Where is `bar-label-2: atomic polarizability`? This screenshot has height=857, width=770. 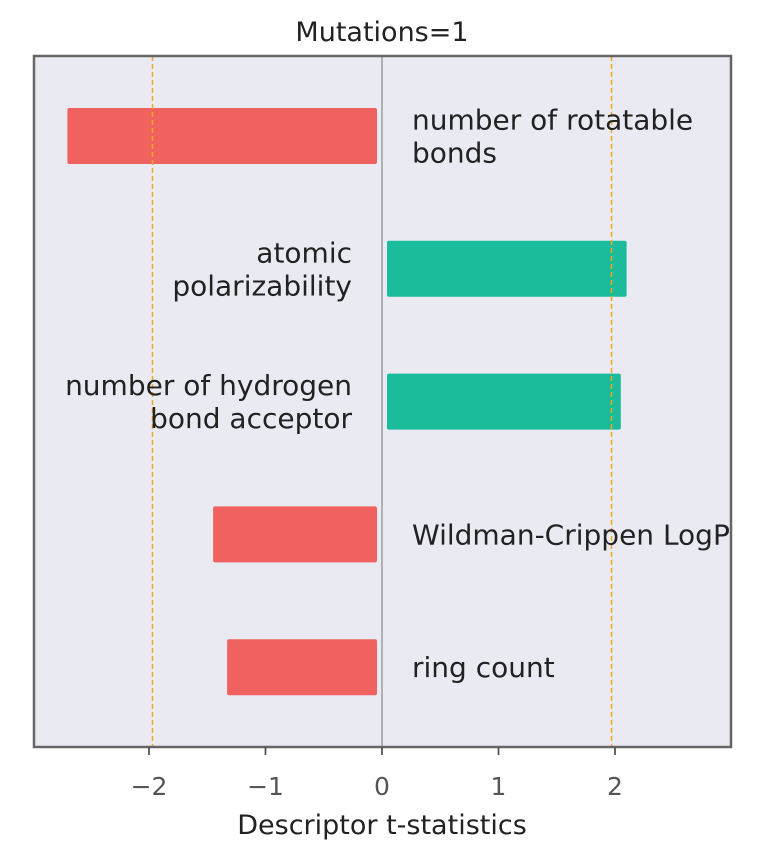 bar-label-2: atomic polarizability is located at coordinates (262, 269).